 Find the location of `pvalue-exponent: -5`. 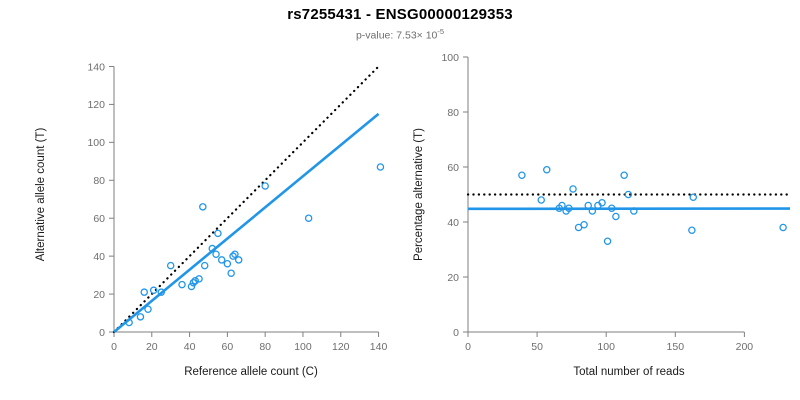

pvalue-exponent: -5 is located at coordinates (441, 31).